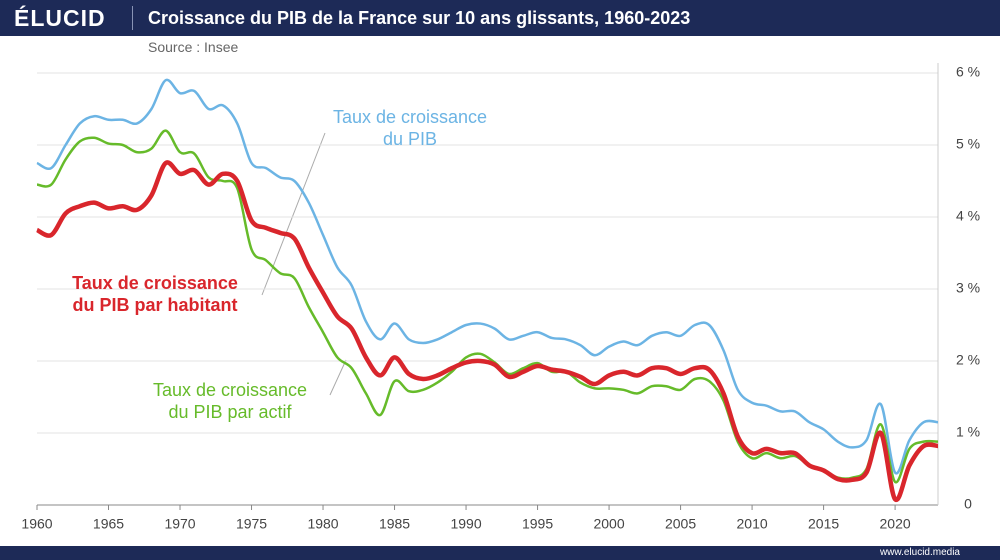 The image size is (1000, 560). Describe the element at coordinates (968, 72) in the screenshot. I see `y-tick-label: 6 %` at that location.